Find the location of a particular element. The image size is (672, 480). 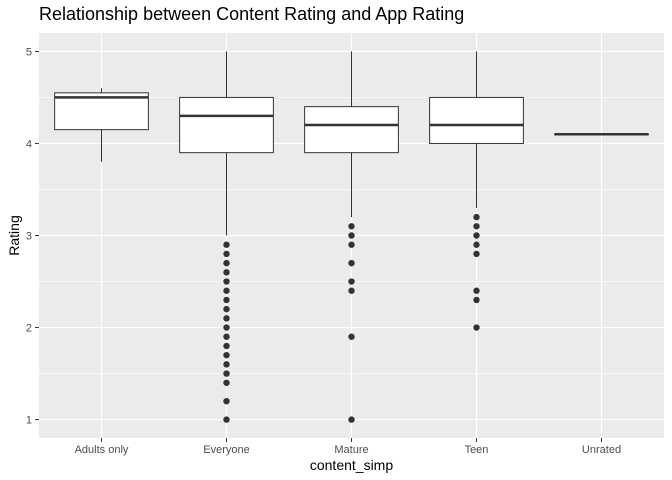

x-axis-title: content_simp is located at coordinates (351, 465).